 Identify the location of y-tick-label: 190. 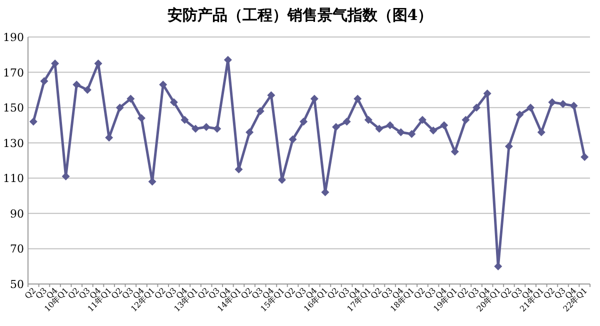
(13, 37).